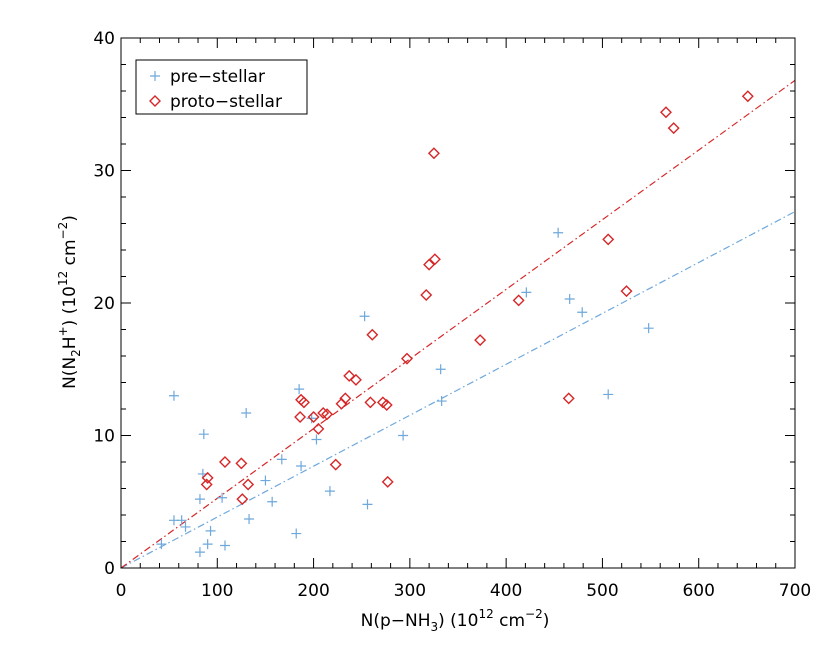  I want to click on y-tick-label: 40, so click(104, 39).